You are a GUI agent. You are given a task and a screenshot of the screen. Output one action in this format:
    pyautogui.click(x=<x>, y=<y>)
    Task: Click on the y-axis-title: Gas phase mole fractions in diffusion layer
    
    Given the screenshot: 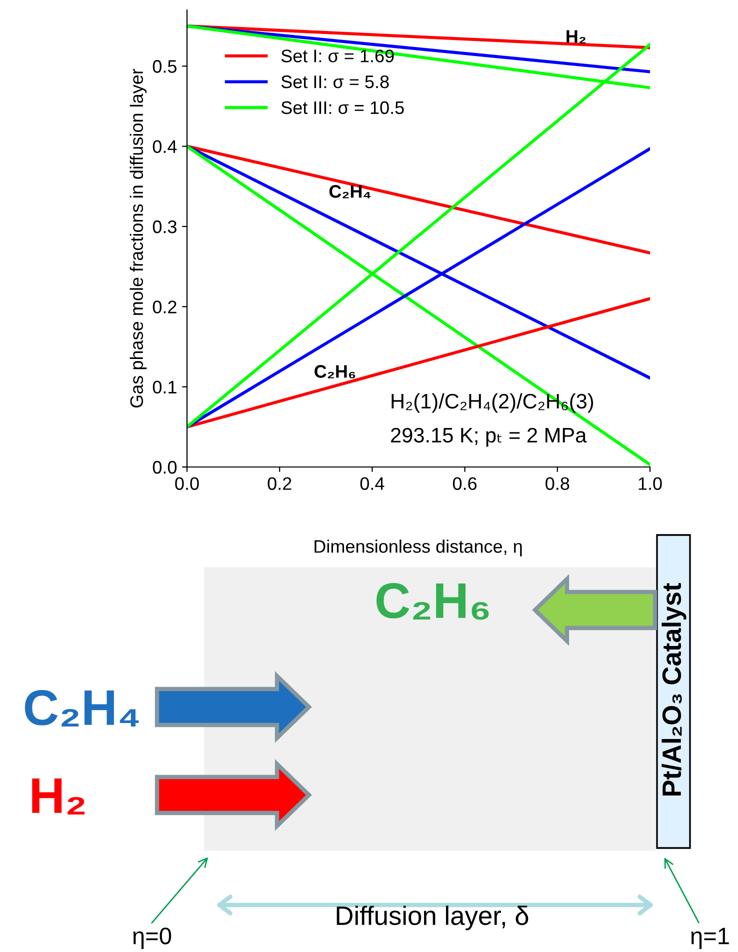 What is the action you would take?
    pyautogui.click(x=138, y=238)
    